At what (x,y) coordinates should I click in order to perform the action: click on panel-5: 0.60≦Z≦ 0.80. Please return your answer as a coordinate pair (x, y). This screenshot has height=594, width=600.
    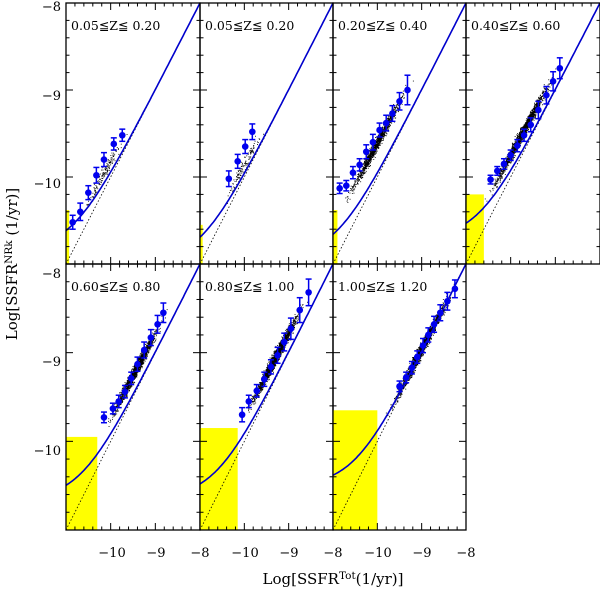
    Looking at the image, I should click on (133, 397).